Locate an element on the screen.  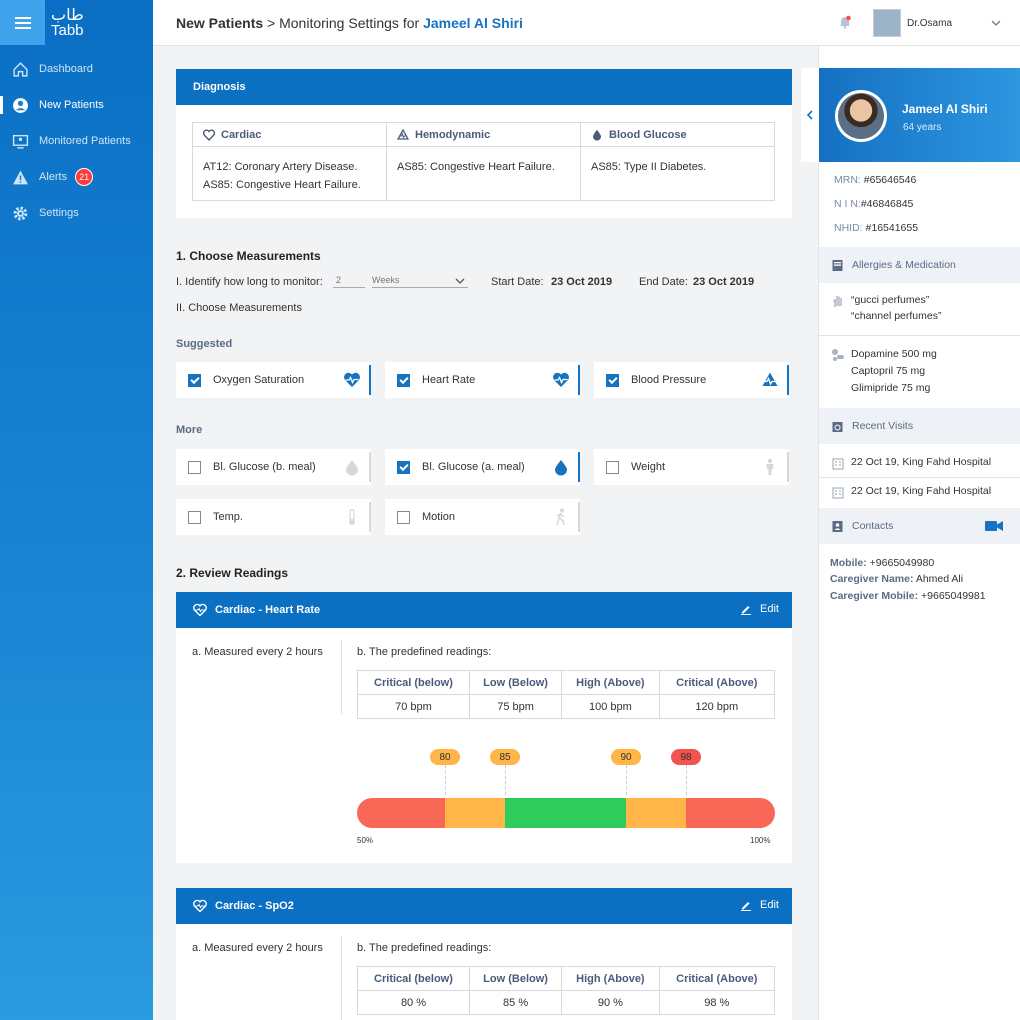
measurement-heart-rate: Heart Rate is located at coordinates (482, 380).